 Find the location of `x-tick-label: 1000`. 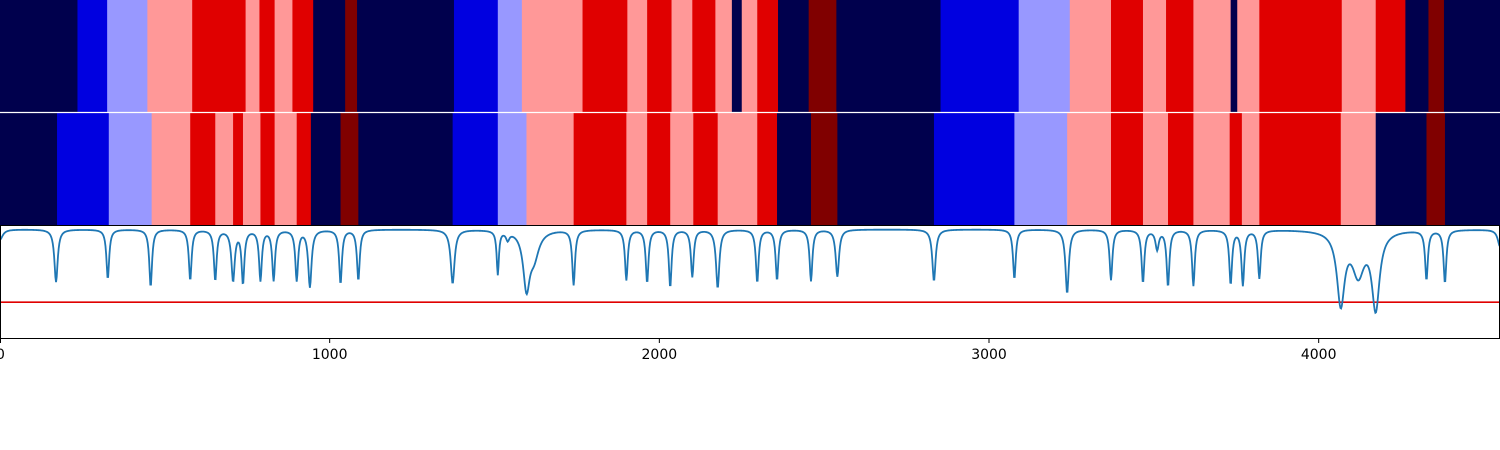

x-tick-label: 1000 is located at coordinates (330, 355).